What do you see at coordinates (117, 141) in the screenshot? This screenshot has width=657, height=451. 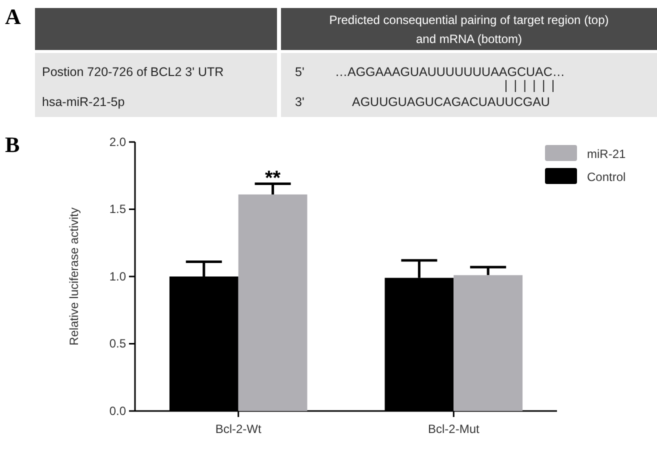 I see `y-tick-label: 2.0` at bounding box center [117, 141].